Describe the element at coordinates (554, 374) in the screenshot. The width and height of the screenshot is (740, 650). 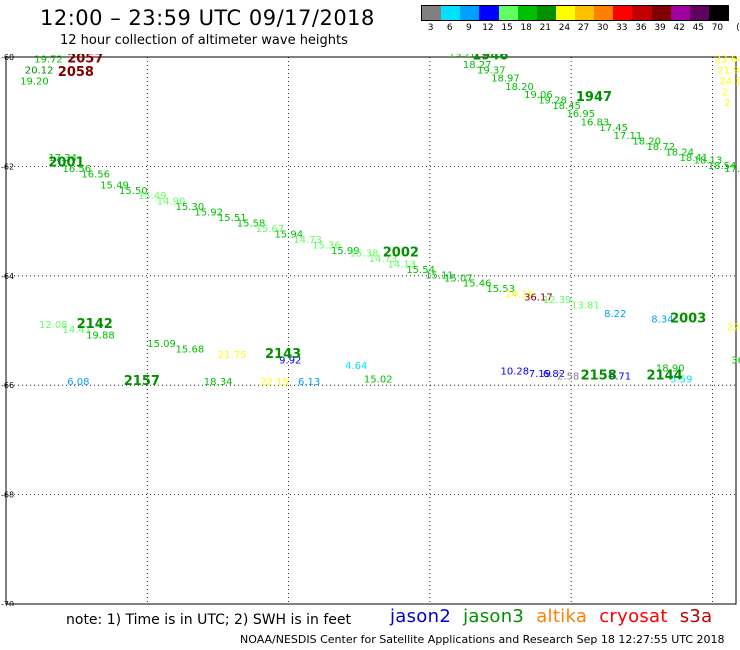
I see `wave-height-value: 6.82` at that location.